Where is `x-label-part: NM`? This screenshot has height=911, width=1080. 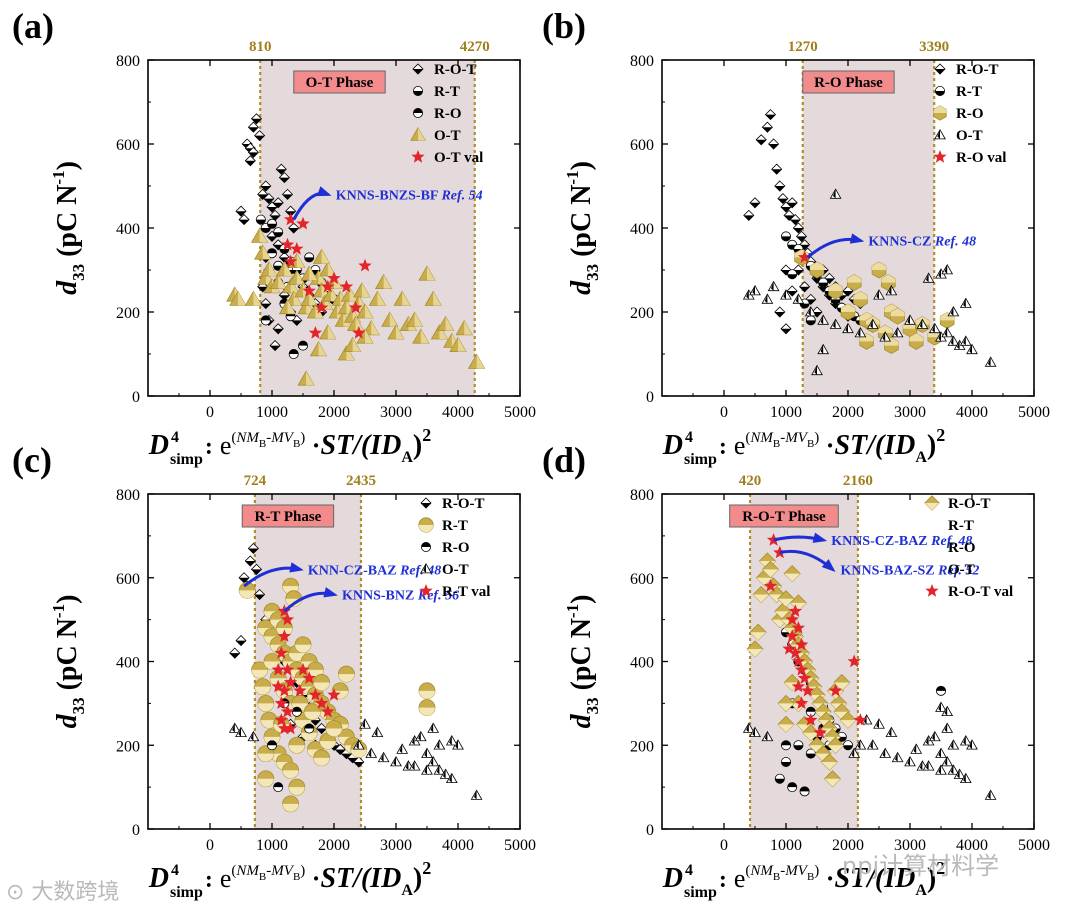 x-label-part: NM is located at coordinates (247, 871).